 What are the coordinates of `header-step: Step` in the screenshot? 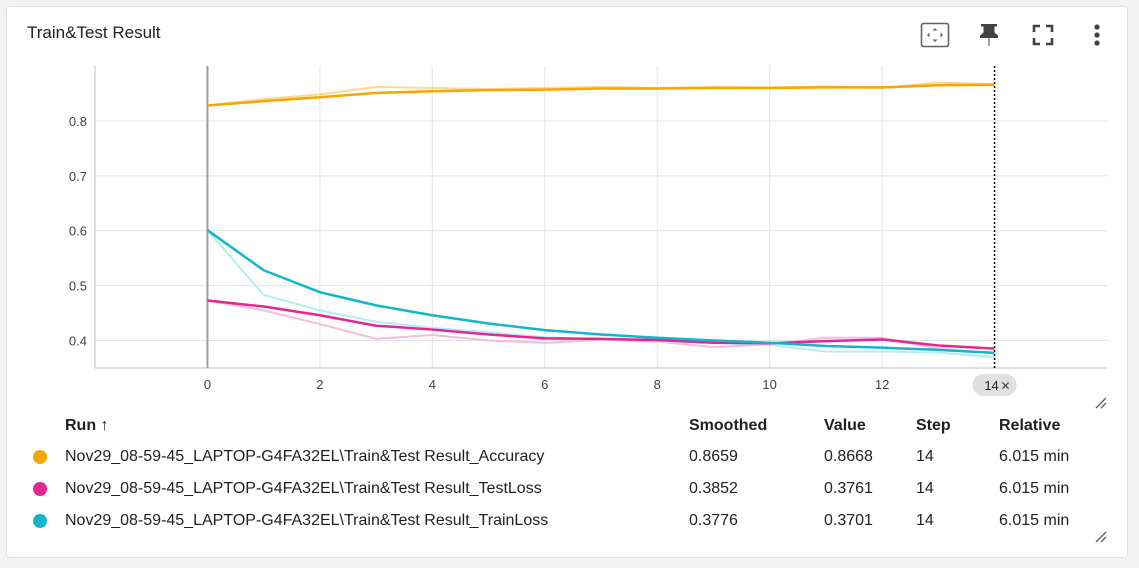 It's located at (933, 425).